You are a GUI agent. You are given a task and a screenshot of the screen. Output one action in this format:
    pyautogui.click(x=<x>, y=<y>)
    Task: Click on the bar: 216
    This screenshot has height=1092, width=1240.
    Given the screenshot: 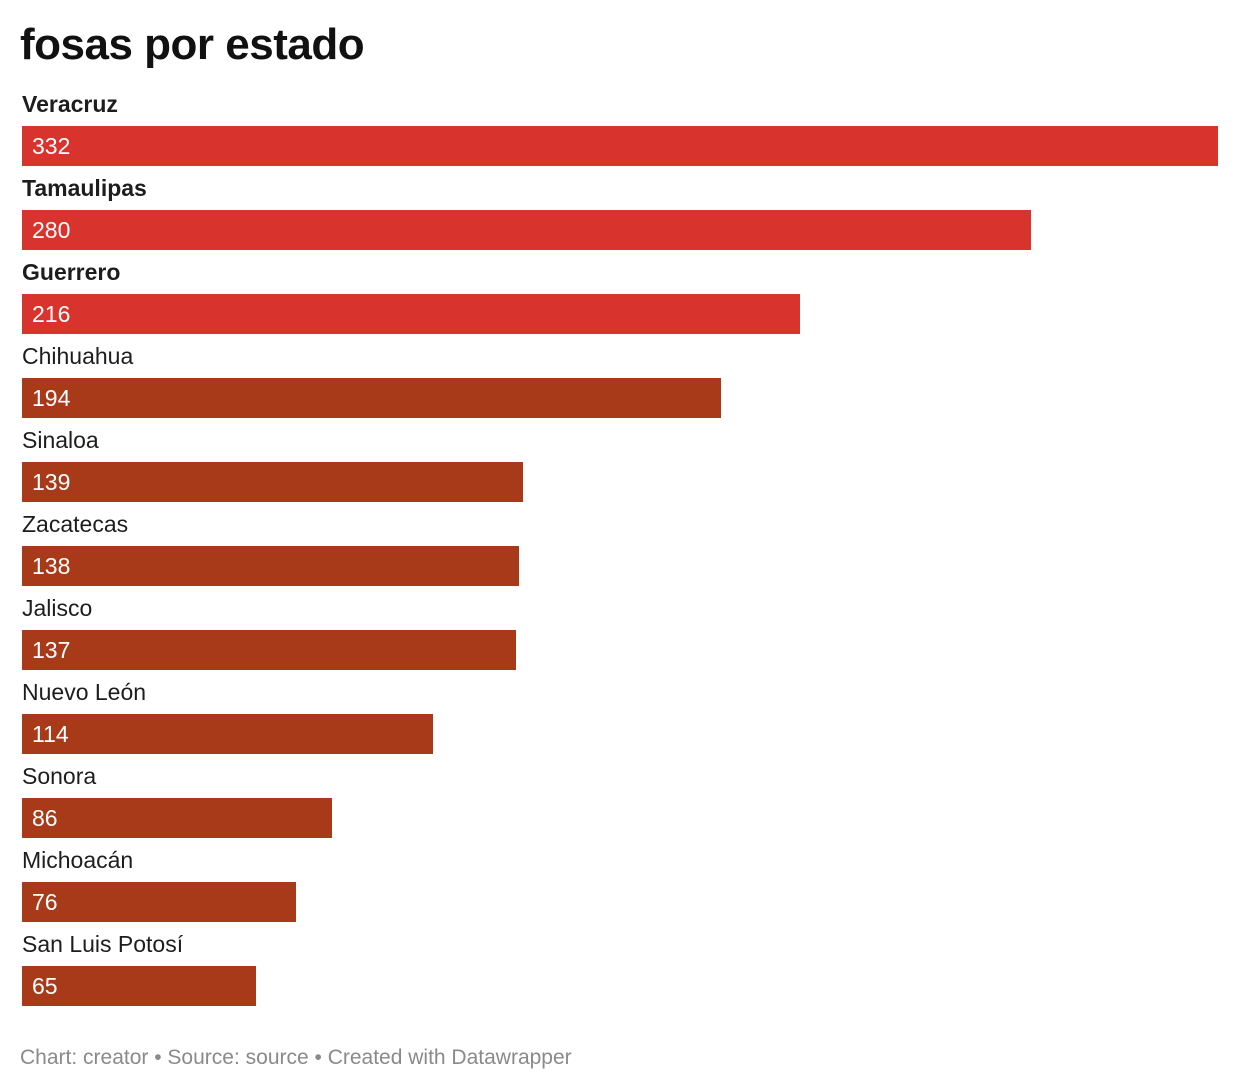 What is the action you would take?
    pyautogui.click(x=411, y=314)
    